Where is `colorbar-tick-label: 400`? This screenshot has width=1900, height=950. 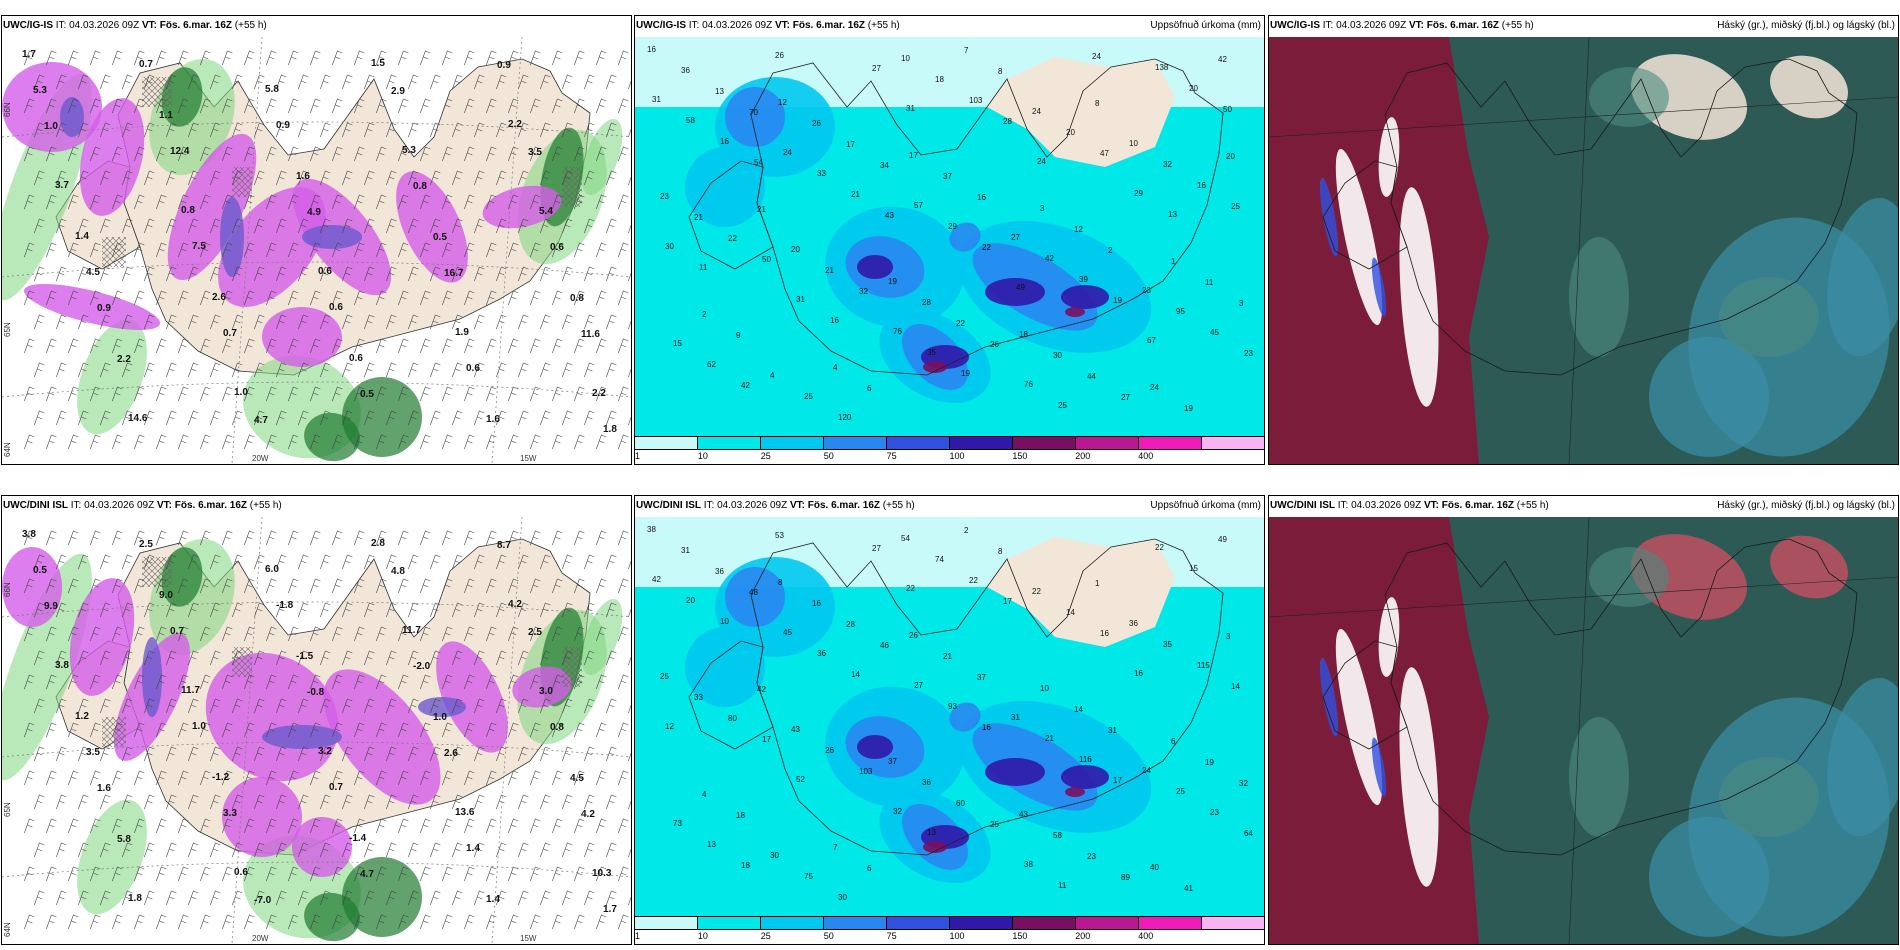 colorbar-tick-label: 400 is located at coordinates (1146, 936).